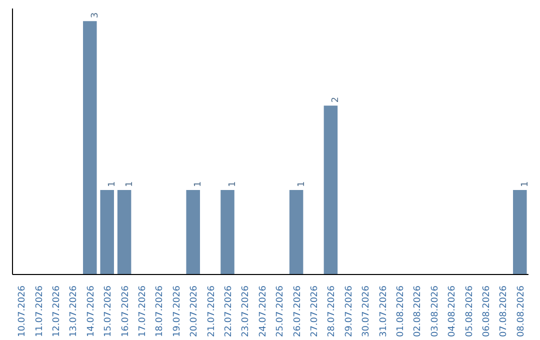 This screenshot has height=340, width=540. Describe the element at coordinates (39, 311) in the screenshot. I see `x-tick-label: 11.07.2026` at that location.